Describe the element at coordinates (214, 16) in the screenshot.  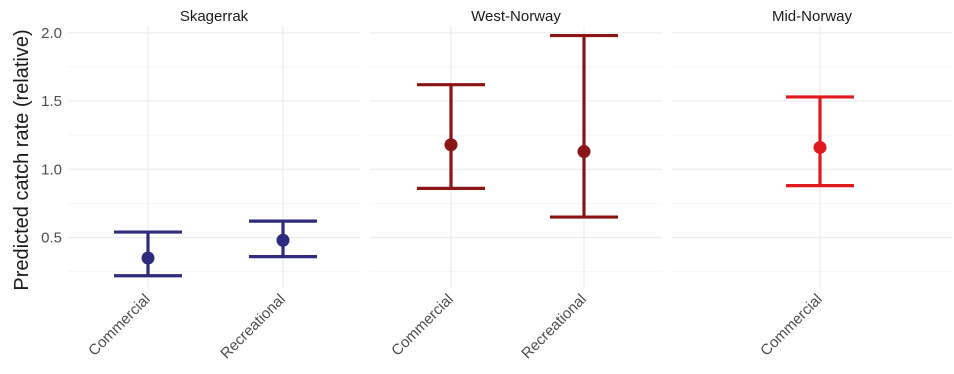
I see `panel-title: Skagerrak` at that location.